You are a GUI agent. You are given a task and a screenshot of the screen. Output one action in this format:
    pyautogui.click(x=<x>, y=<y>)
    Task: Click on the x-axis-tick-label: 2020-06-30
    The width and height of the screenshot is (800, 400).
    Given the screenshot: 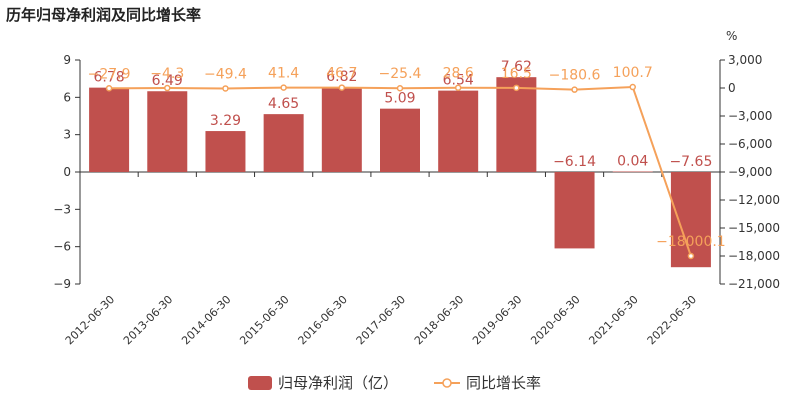 What is the action you would take?
    pyautogui.click(x=555, y=320)
    